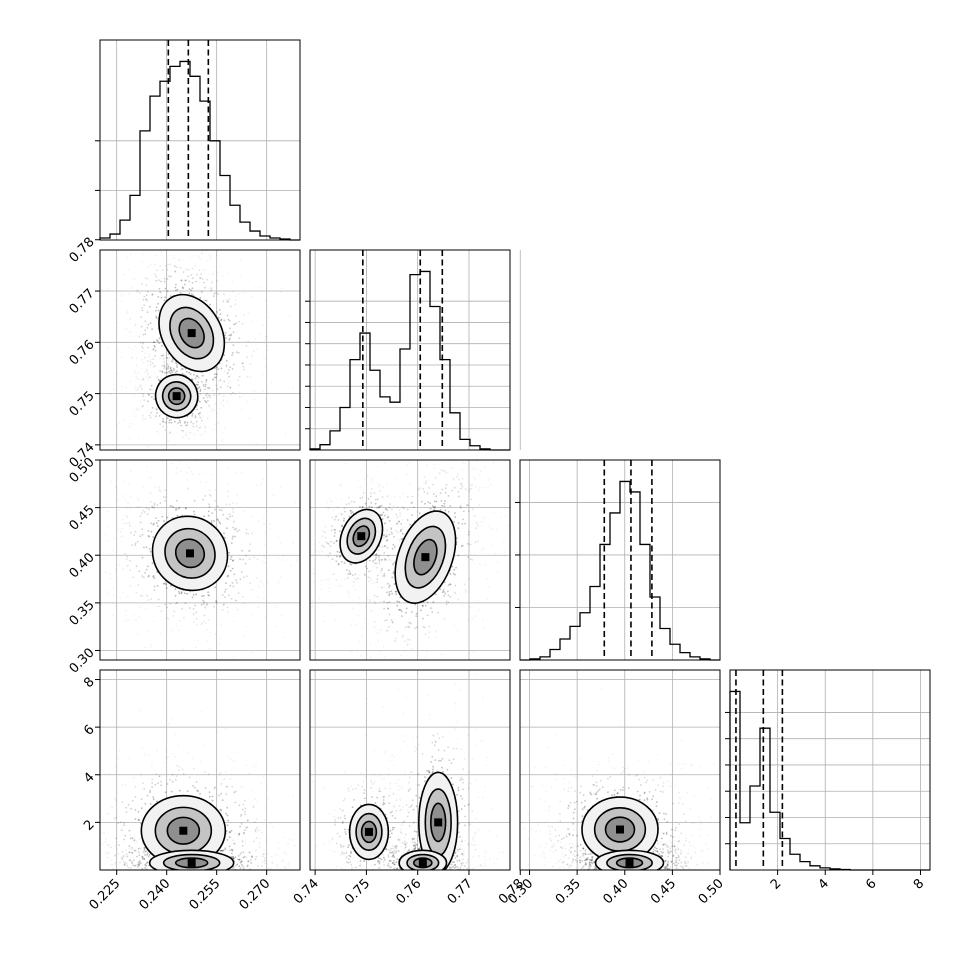  I want to click on scatter-points, so click(407, 793).